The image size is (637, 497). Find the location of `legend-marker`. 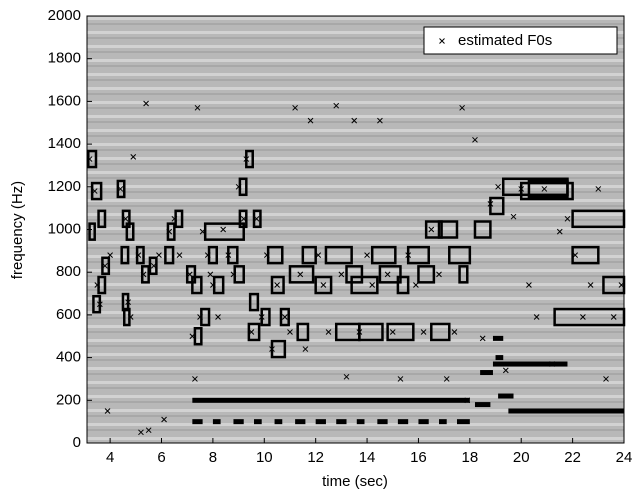

legend-marker is located at coordinates (442, 41).